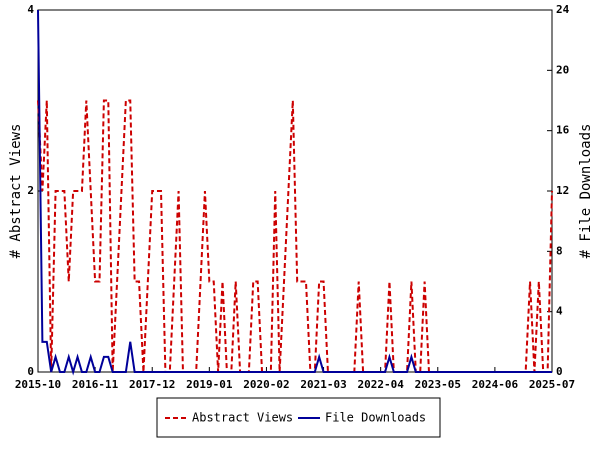 This screenshot has width=600, height=450. Describe the element at coordinates (16, 191) in the screenshot. I see `y-axis-label: # Abstract Views` at that location.